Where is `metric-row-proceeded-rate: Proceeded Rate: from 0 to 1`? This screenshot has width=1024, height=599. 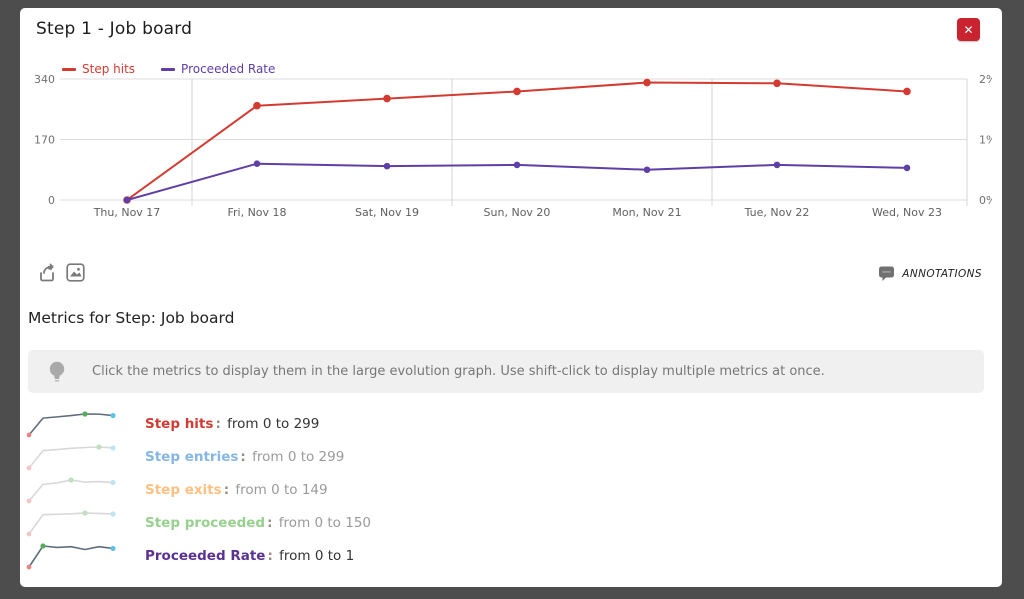 metric-row-proceeded-rate: Proceeded Rate: from 0 to 1 is located at coordinates (375, 555).